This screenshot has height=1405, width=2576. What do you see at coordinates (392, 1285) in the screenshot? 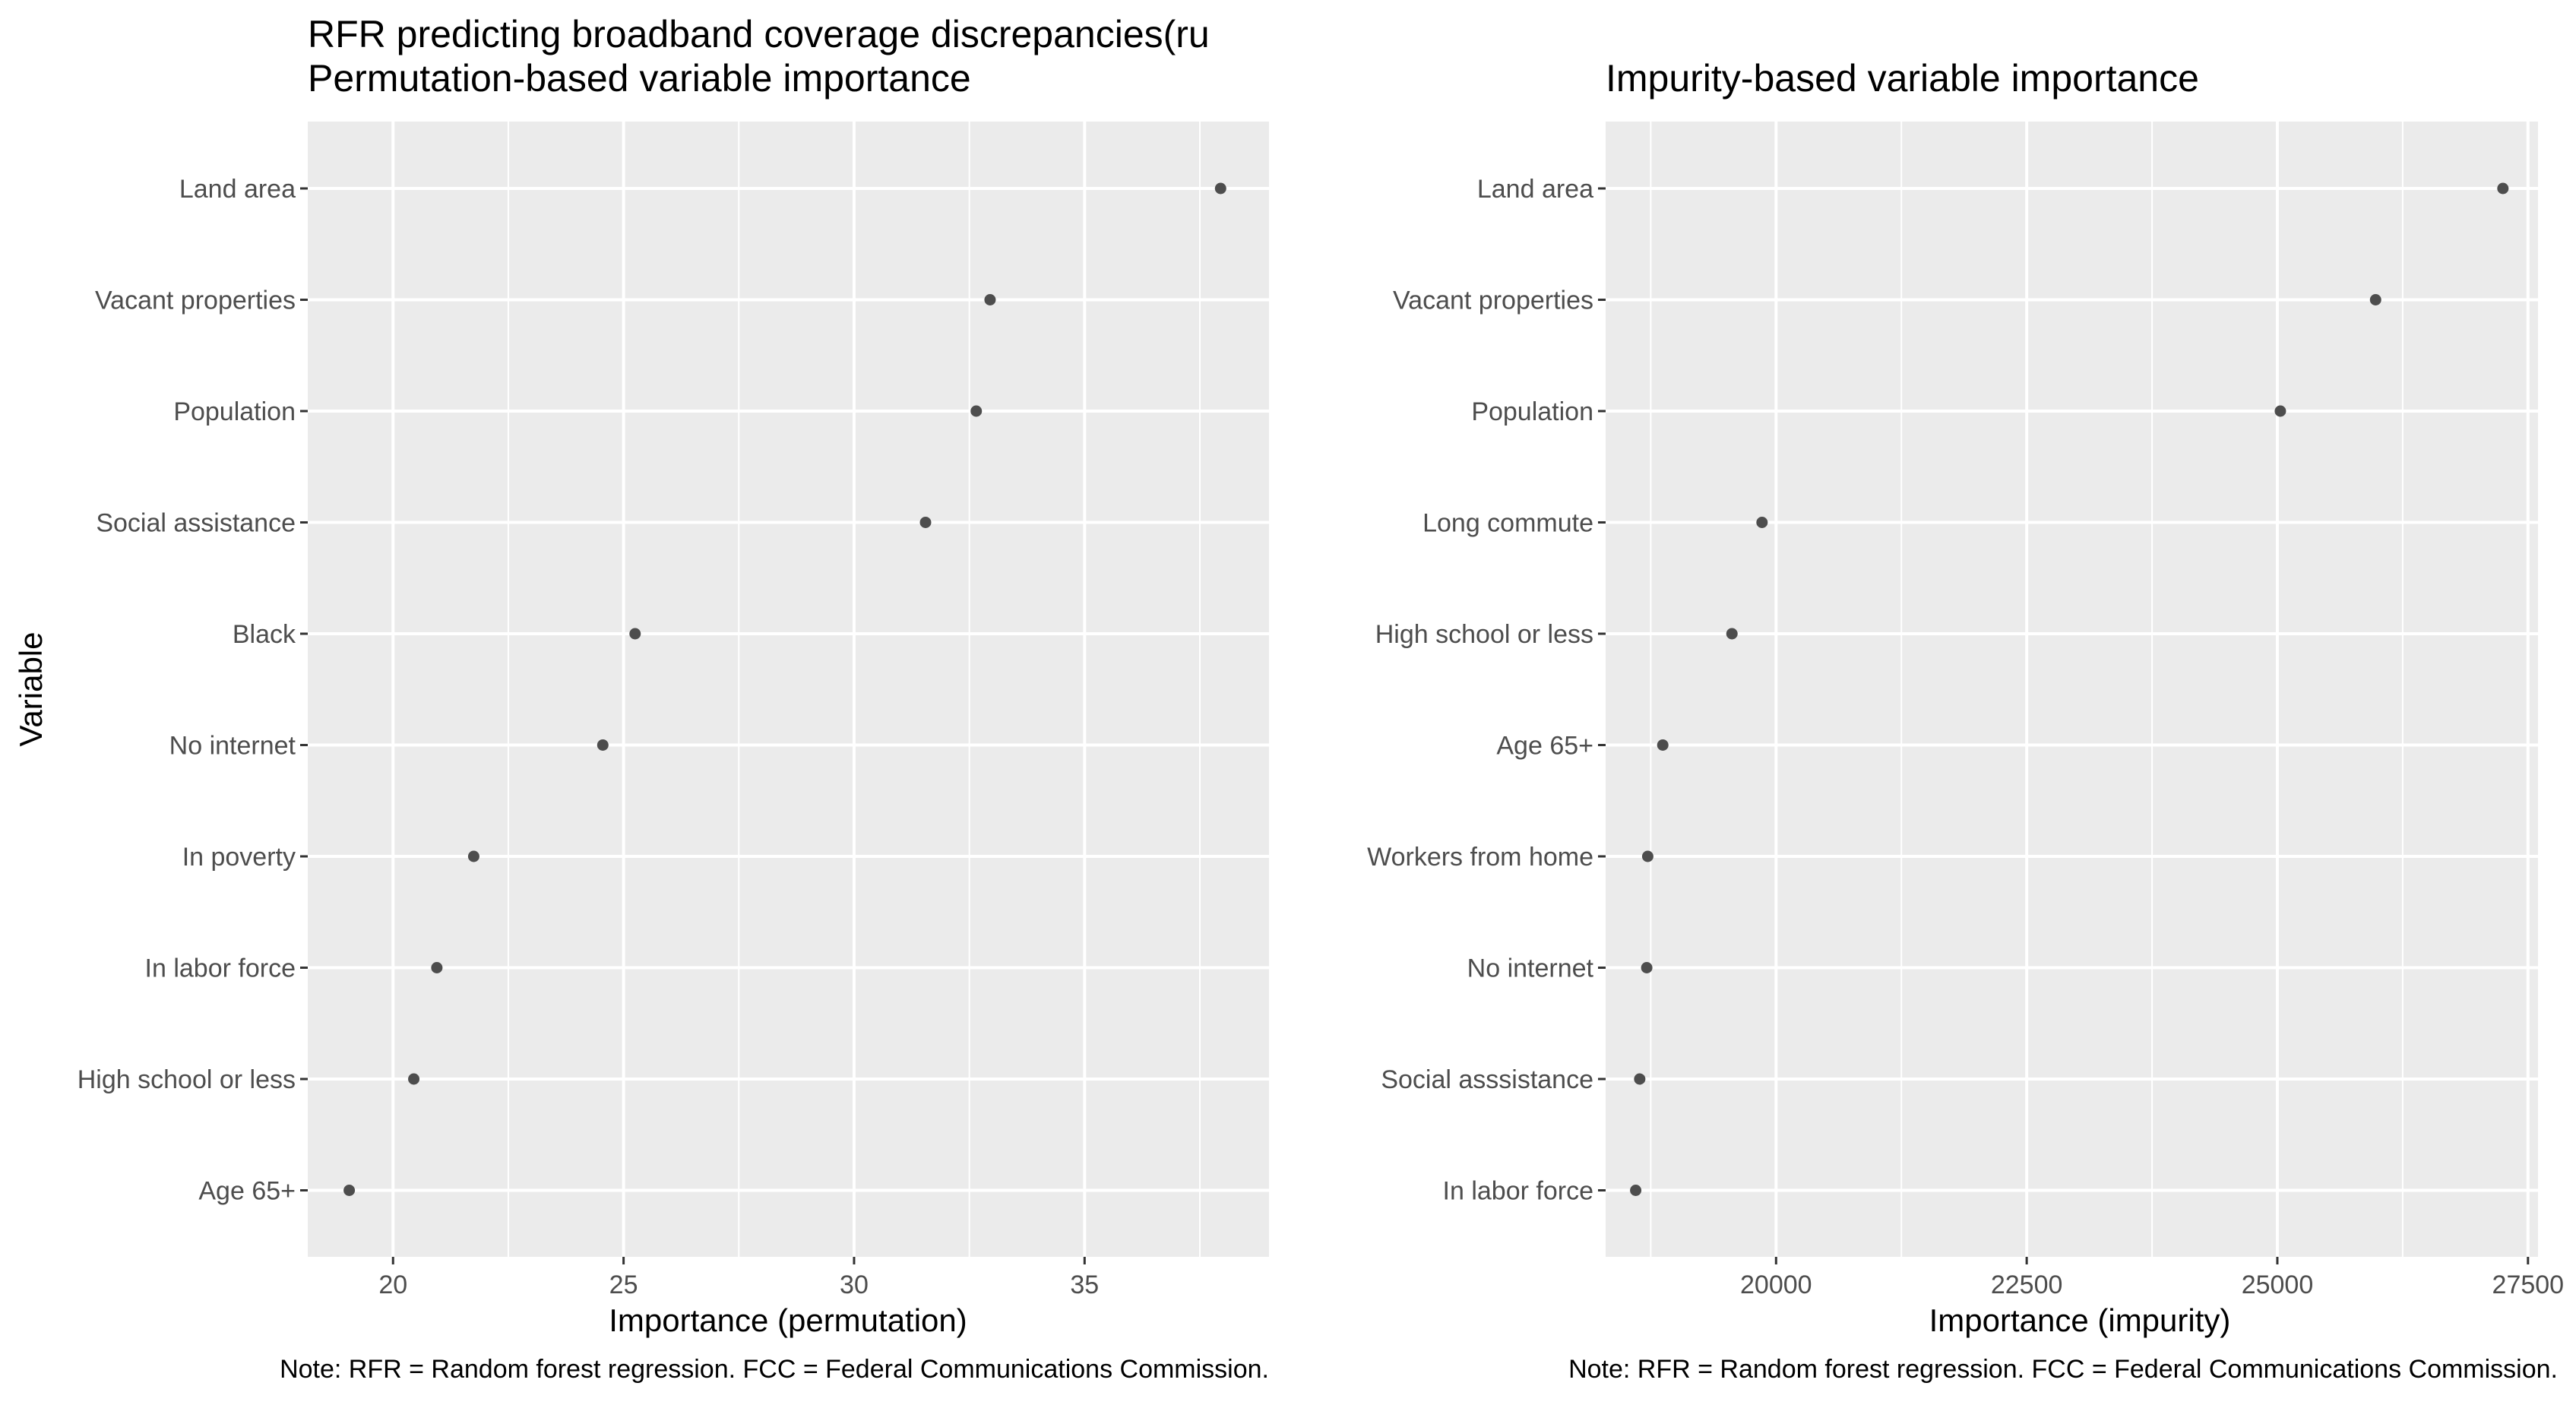
I see `x-tick-label: 20` at bounding box center [392, 1285].